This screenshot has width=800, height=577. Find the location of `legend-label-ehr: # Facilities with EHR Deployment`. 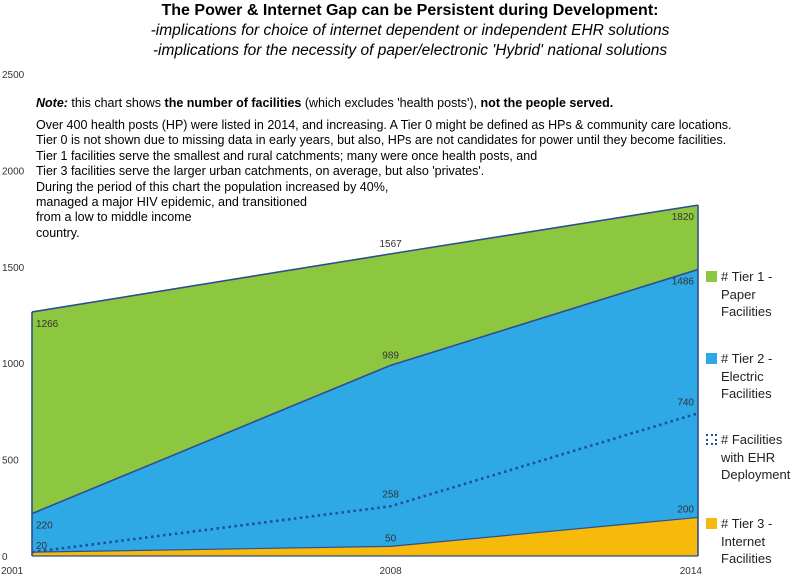

legend-label-ehr: # Facilities with EHR Deployment is located at coordinates (756, 457).